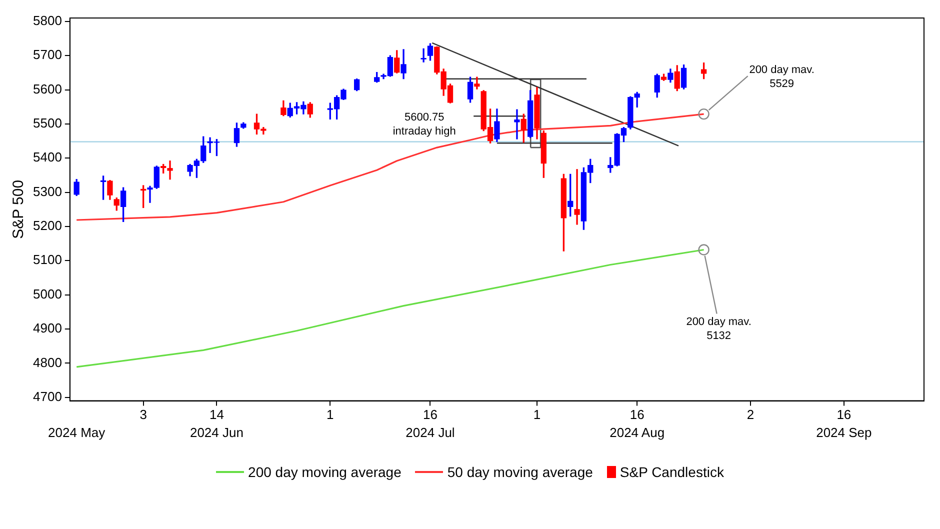  I want to click on y-tick-label: 5000, so click(47, 294).